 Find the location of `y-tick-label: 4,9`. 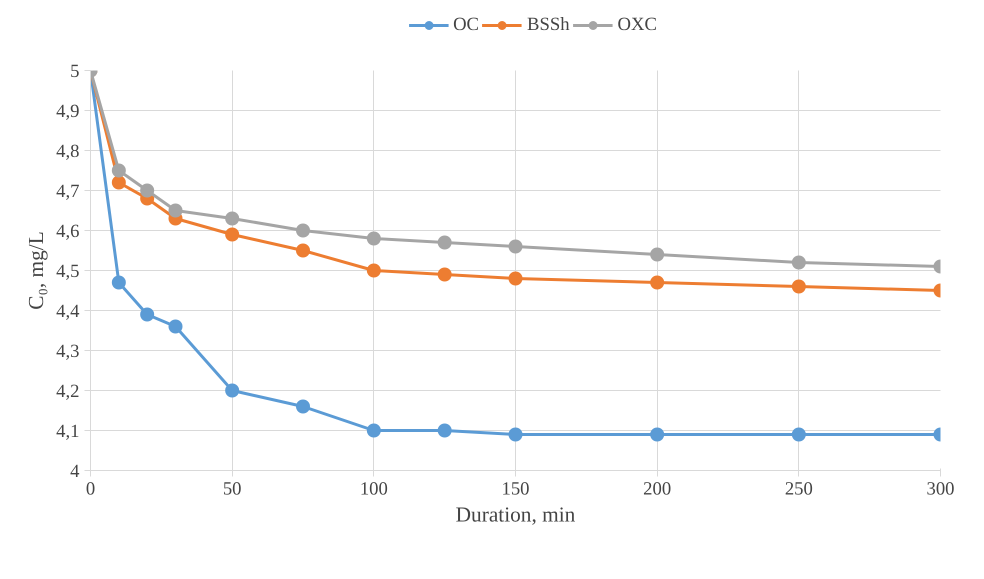

y-tick-label: 4,9 is located at coordinates (68, 111).